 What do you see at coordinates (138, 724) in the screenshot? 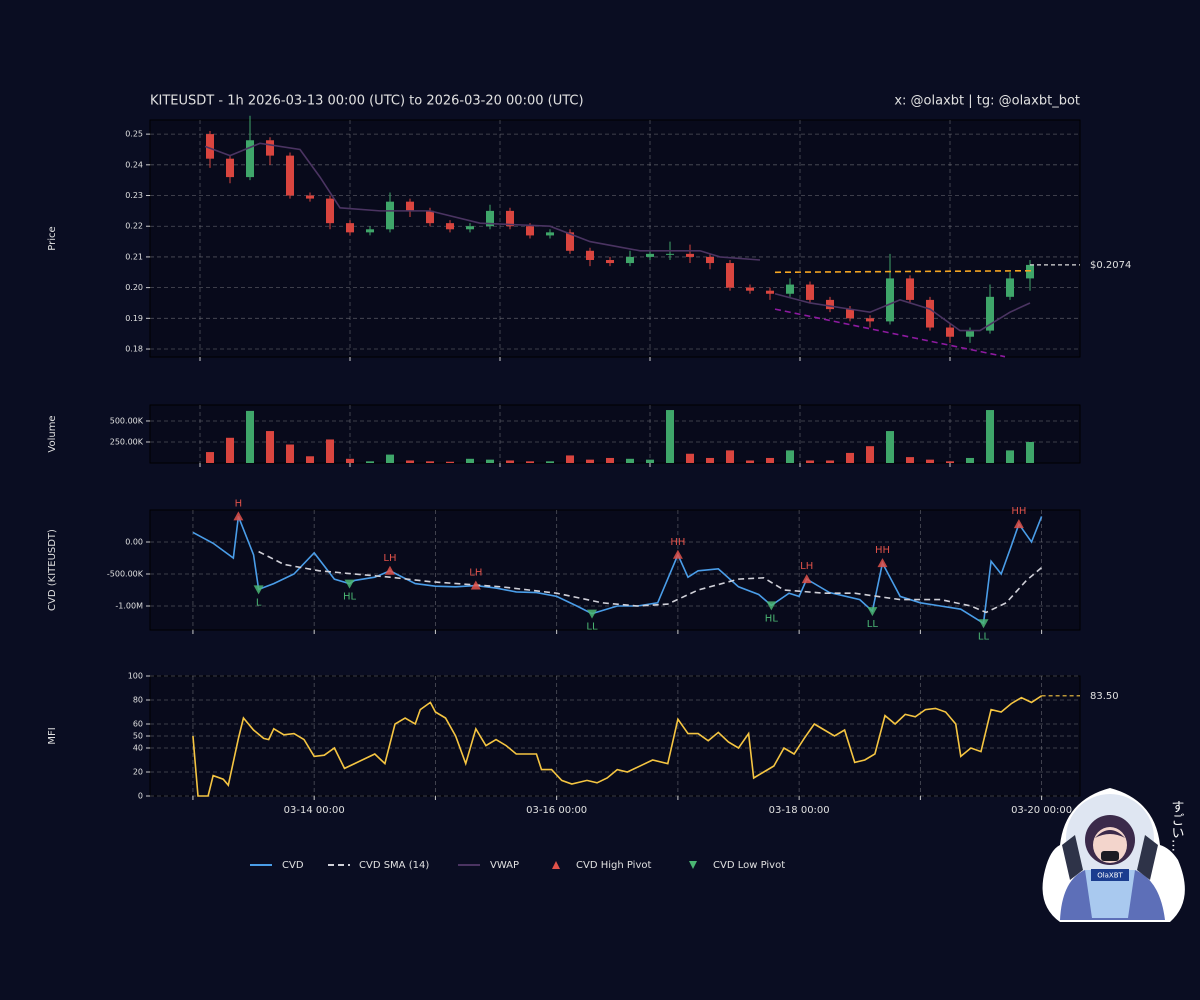
I see `y-tick-label: 60` at bounding box center [138, 724].